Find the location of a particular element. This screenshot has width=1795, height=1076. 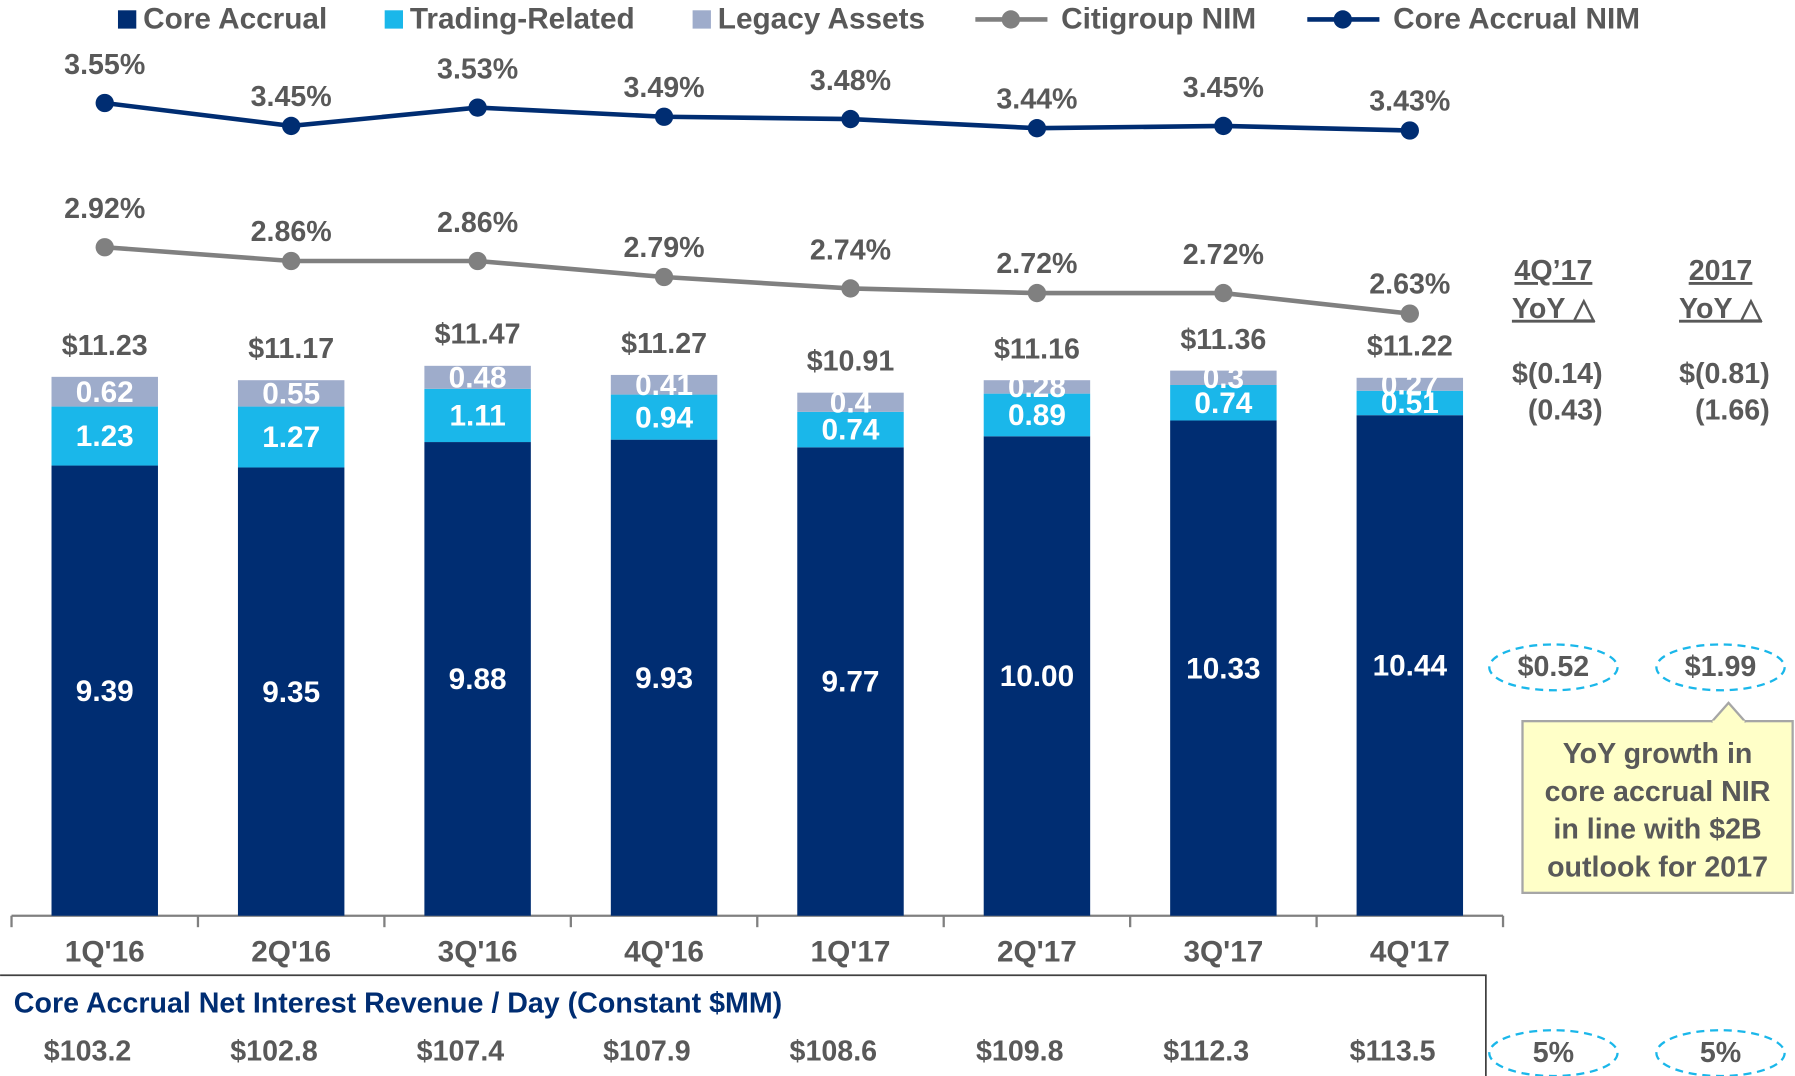

nim-label: 3.49% is located at coordinates (663, 88).